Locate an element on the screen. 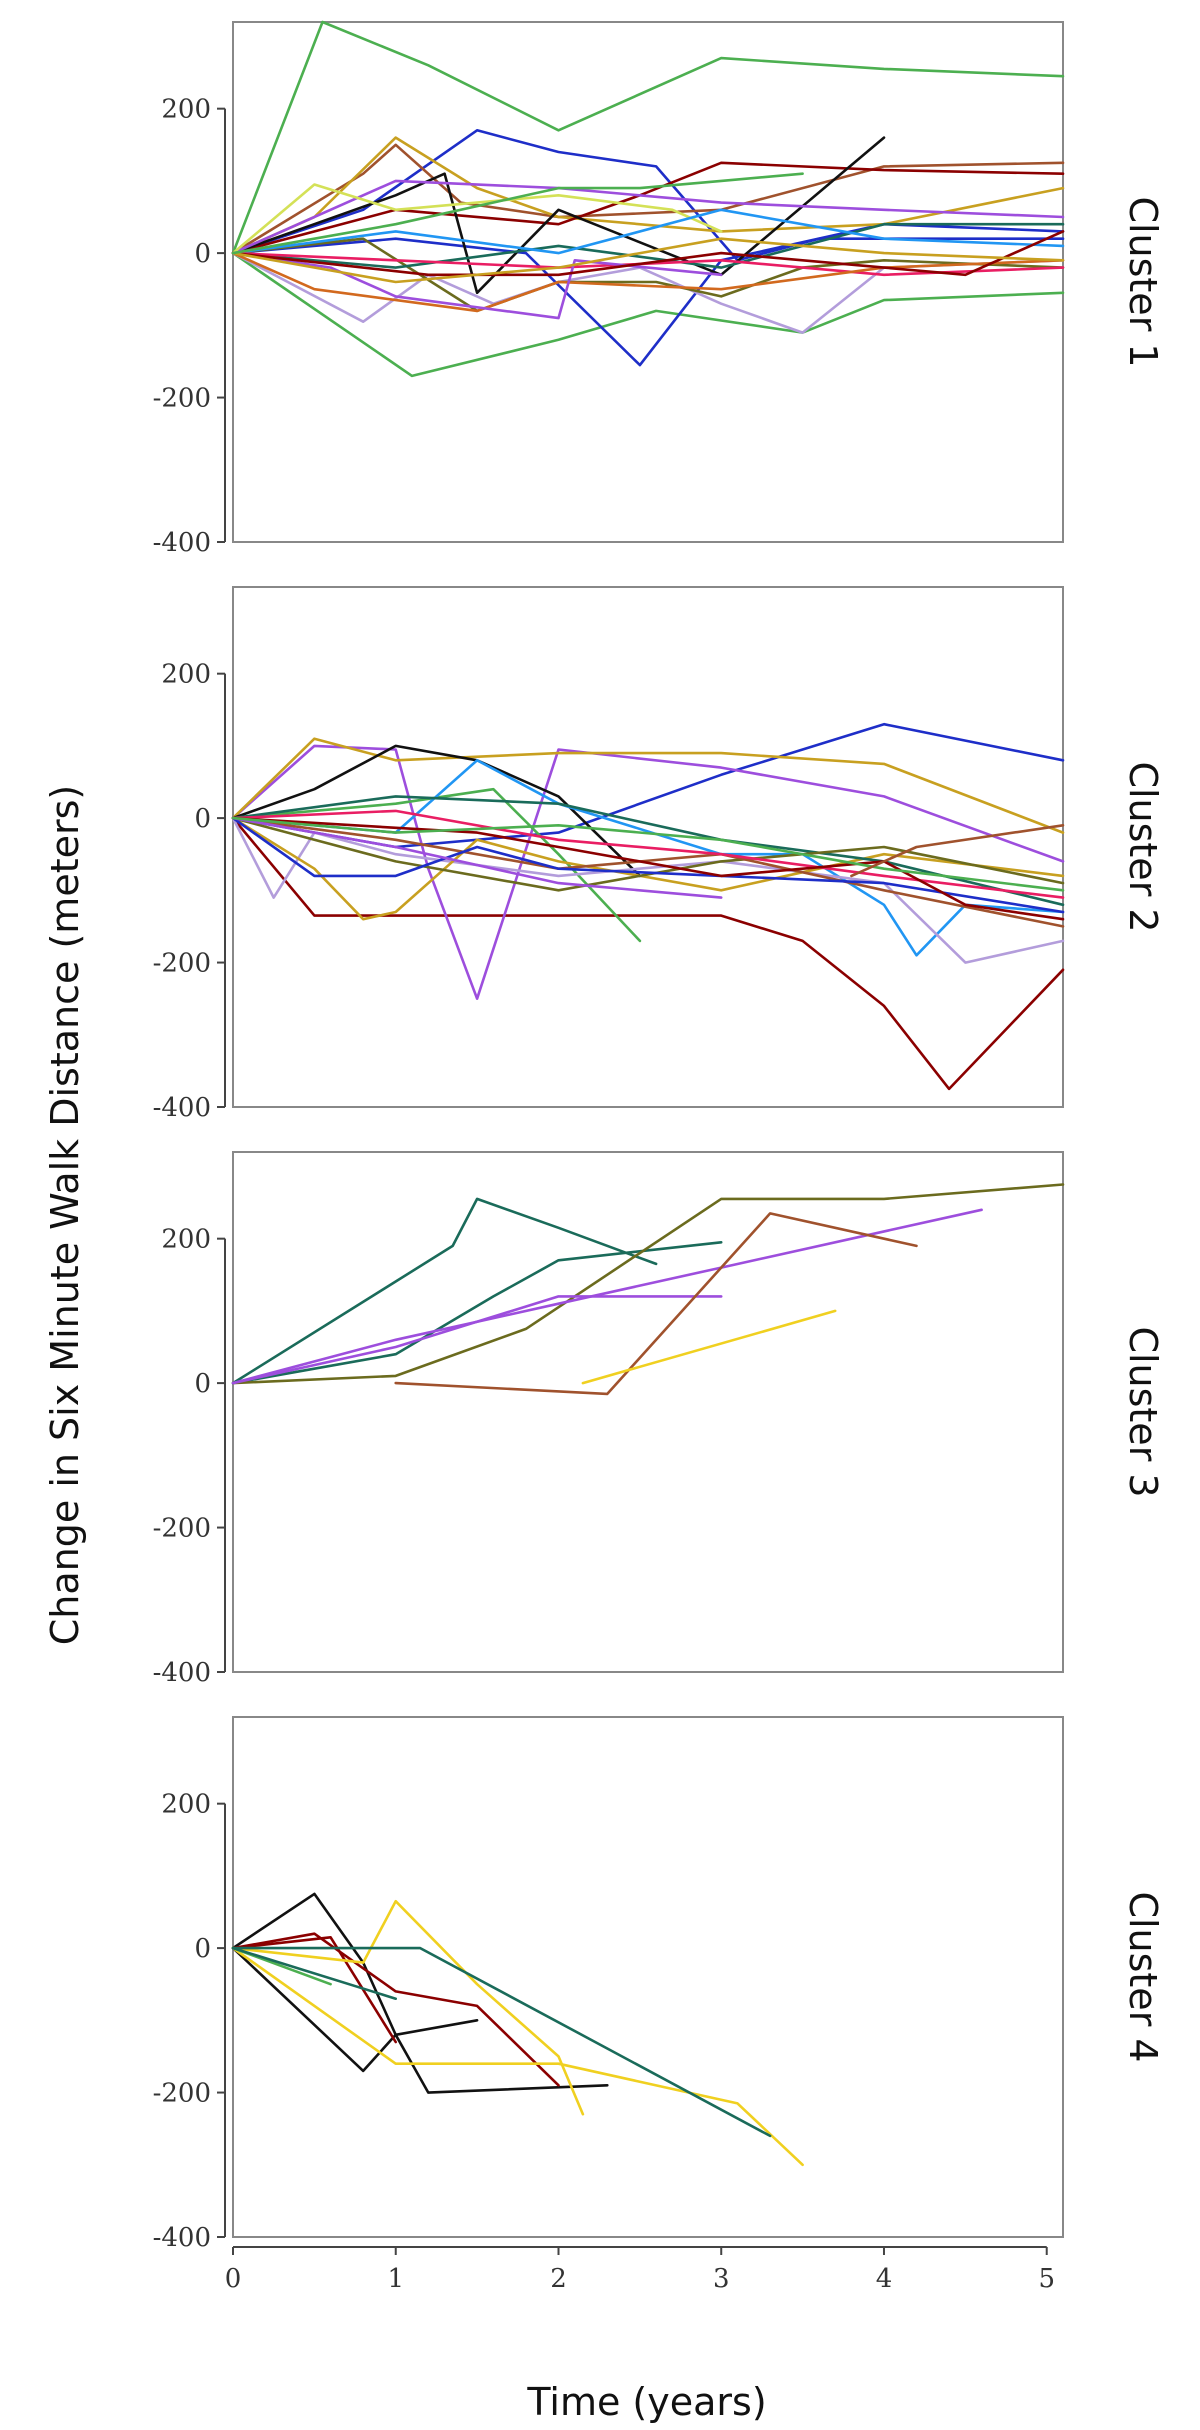 The height and width of the screenshot is (2430, 1200). cluster-label: Cluster 3 is located at coordinates (1143, 1411).